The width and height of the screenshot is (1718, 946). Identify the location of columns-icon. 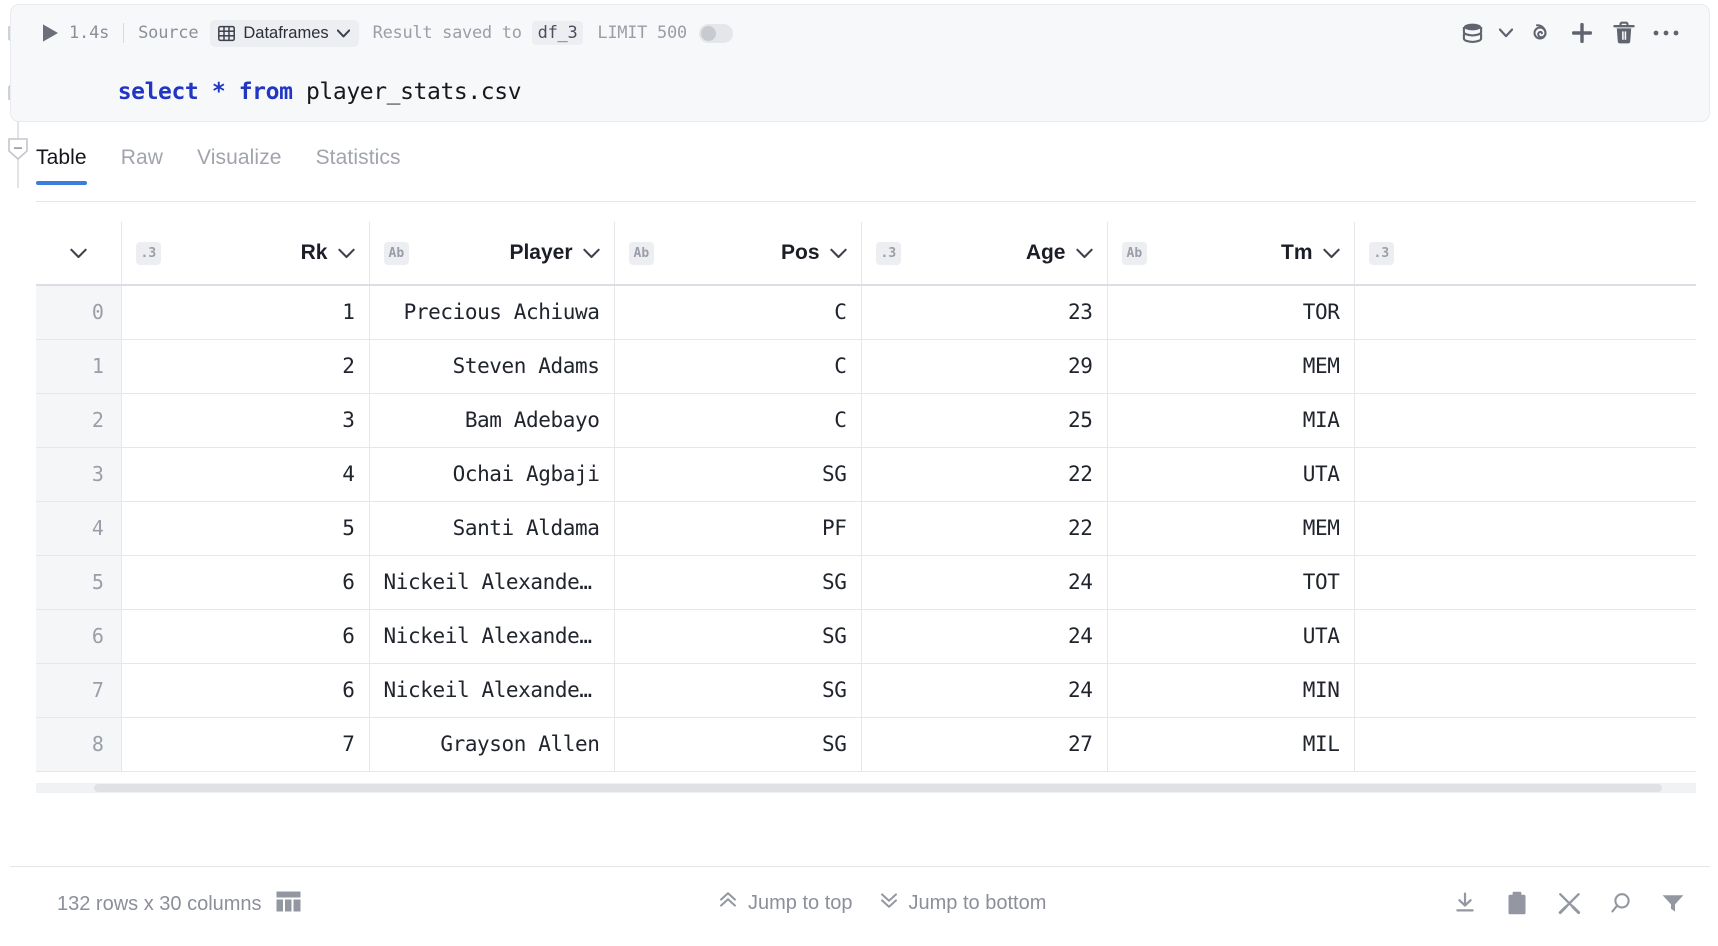
(288, 904).